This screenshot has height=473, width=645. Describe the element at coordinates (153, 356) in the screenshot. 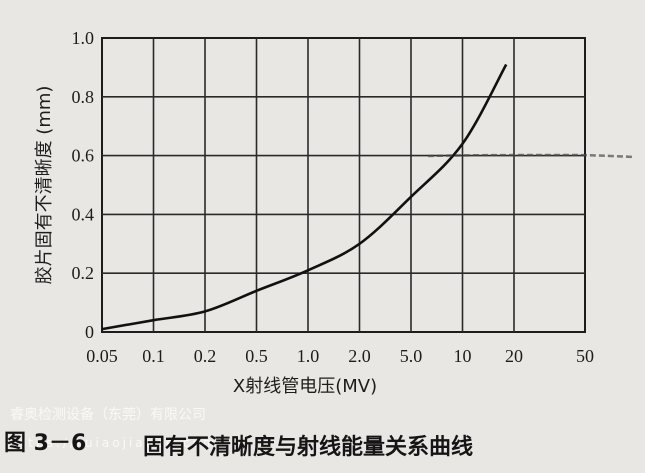

I see `x-tick-label: 0.1` at that location.